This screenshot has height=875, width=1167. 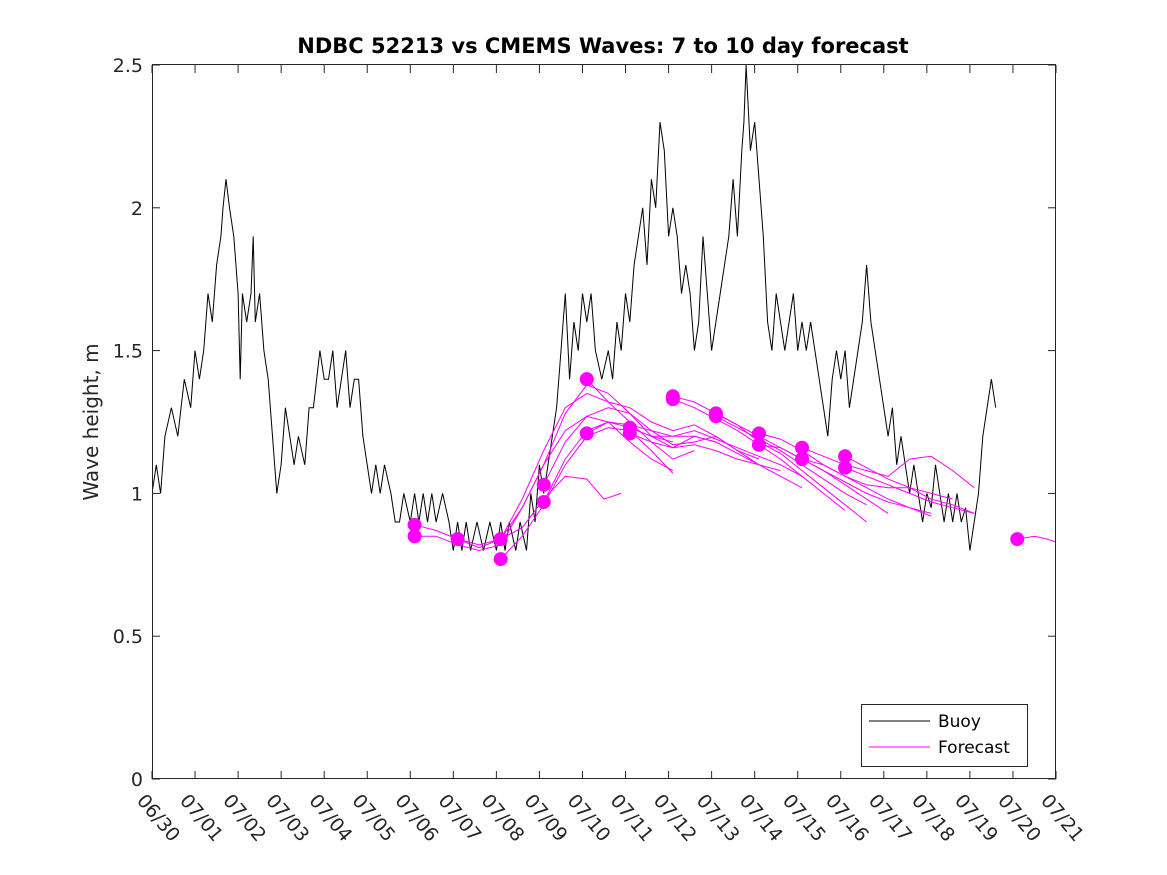 I want to click on y-tick-label: 0.5, so click(x=128, y=637).